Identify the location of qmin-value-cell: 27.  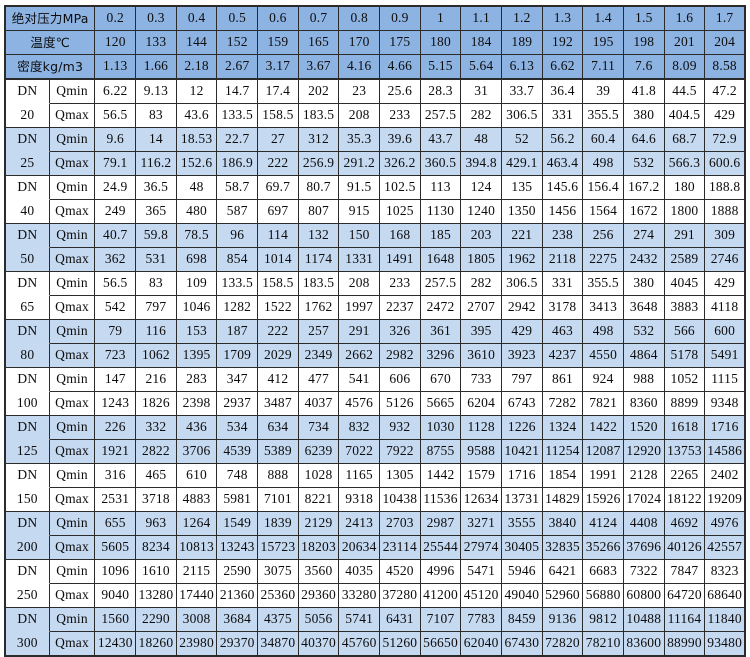
(278, 140).